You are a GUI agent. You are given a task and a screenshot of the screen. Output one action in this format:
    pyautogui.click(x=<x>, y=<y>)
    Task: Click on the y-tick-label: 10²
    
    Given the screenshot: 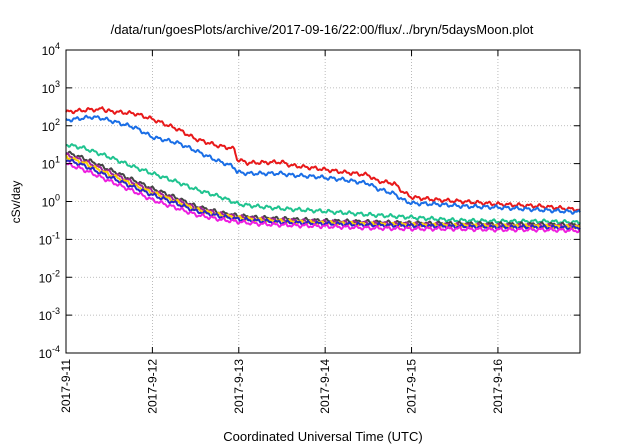 What is the action you would take?
    pyautogui.click(x=51, y=125)
    